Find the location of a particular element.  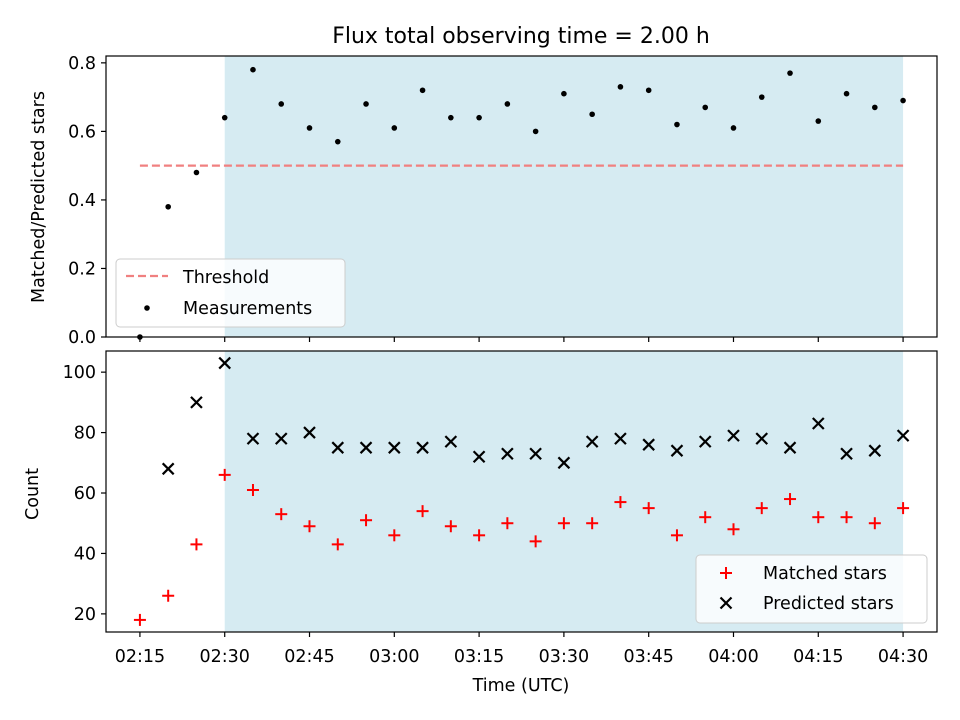

legend-predicted-cross-b is located at coordinates (726, 603).